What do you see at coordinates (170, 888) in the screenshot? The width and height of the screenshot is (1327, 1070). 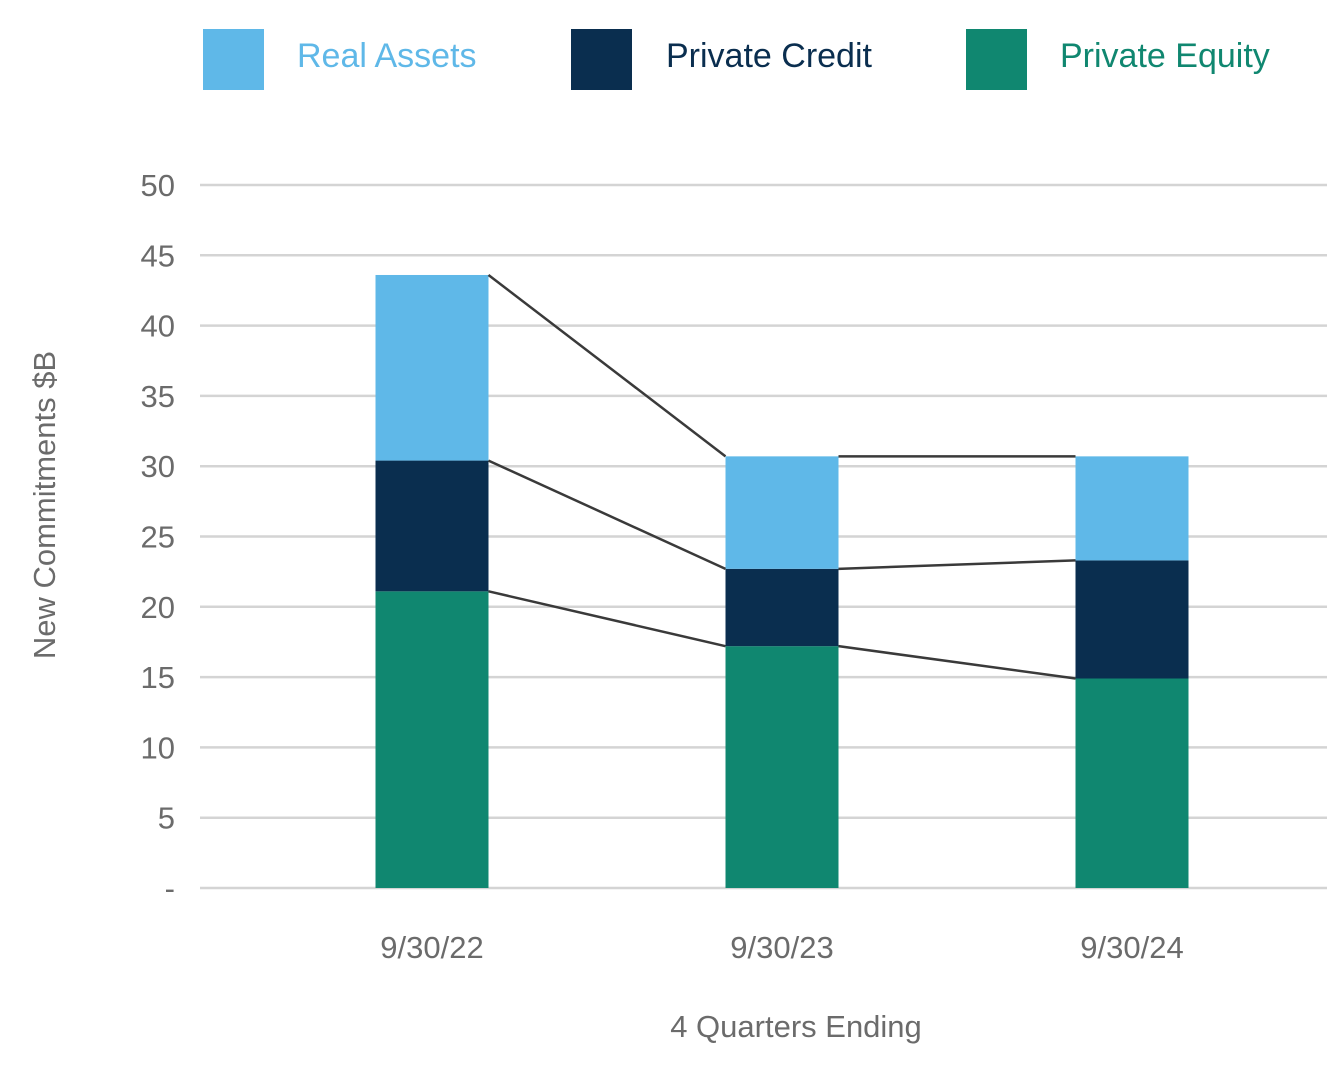 I see `y-tick-label: -` at bounding box center [170, 888].